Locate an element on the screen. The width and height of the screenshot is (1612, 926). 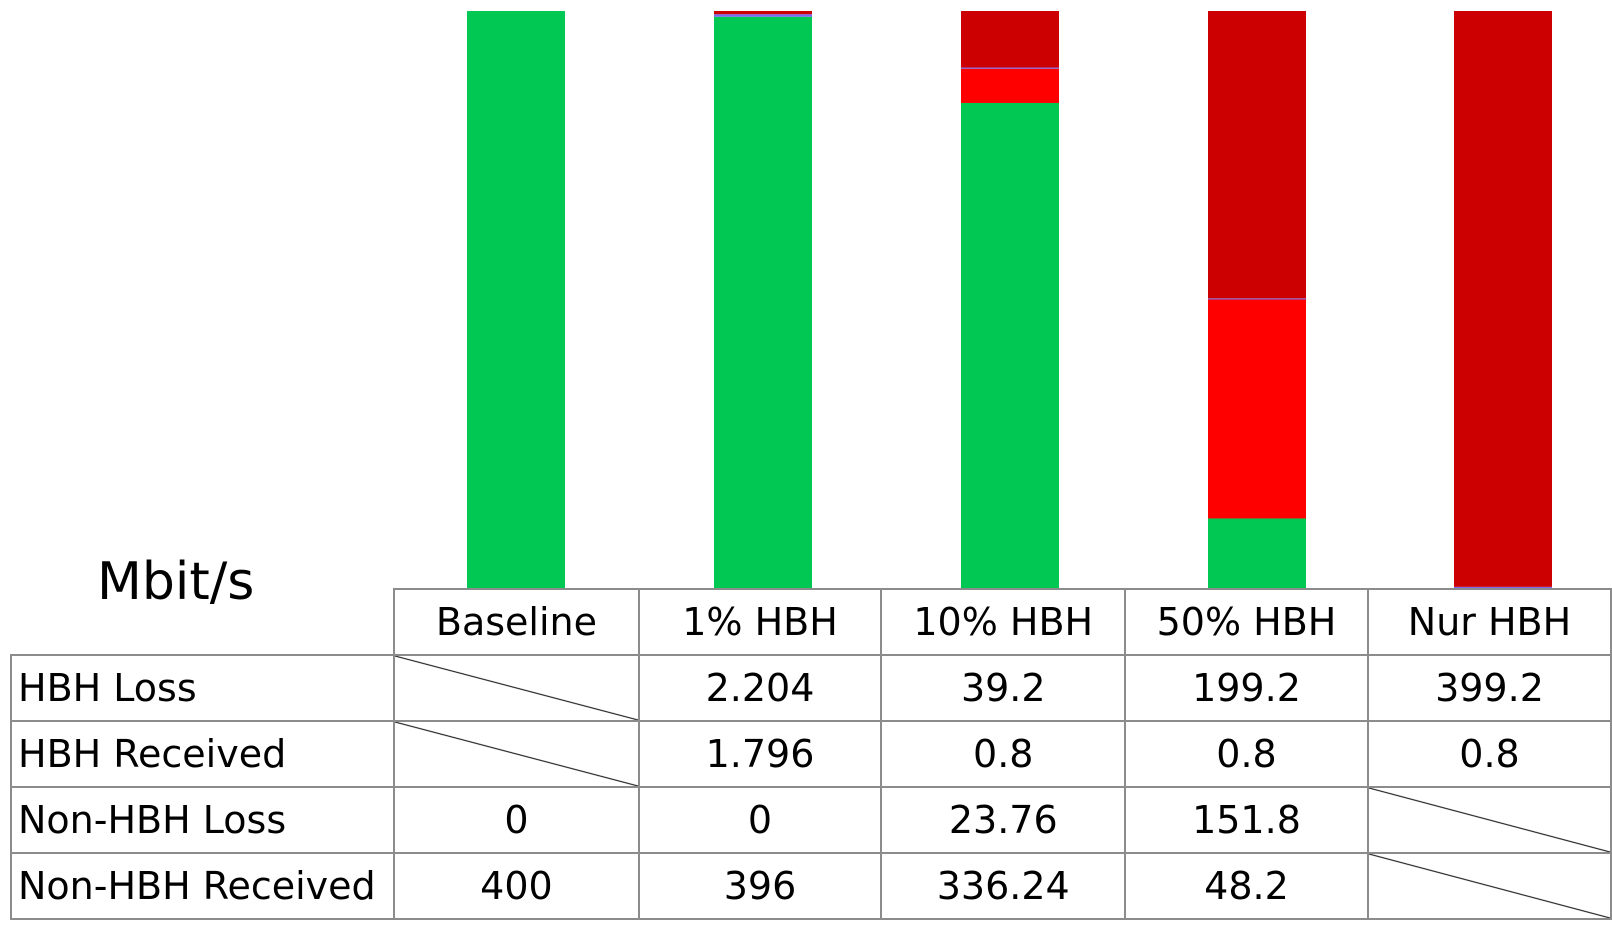
table-corner is located at coordinates (203, 622).